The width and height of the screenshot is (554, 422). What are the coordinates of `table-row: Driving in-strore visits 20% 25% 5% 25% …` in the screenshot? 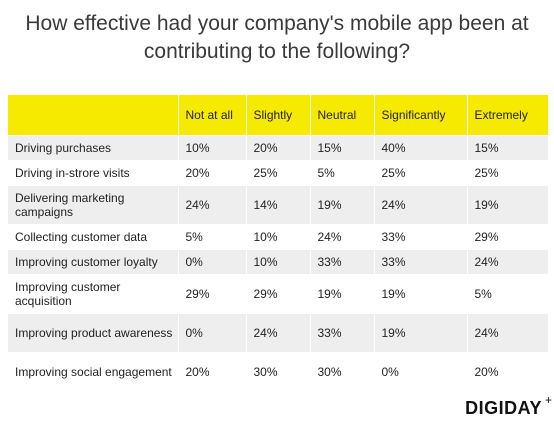 It's located at (278, 173).